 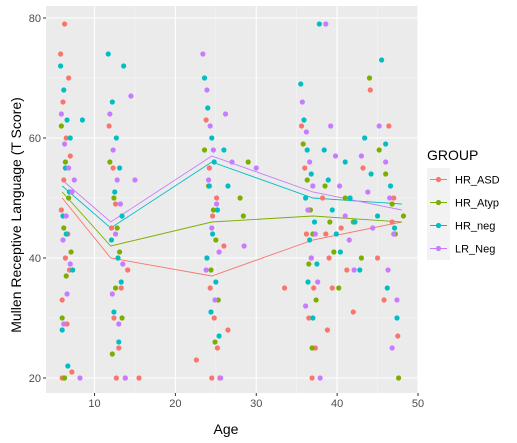 I want to click on x-axis-title: Age, so click(x=226, y=429).